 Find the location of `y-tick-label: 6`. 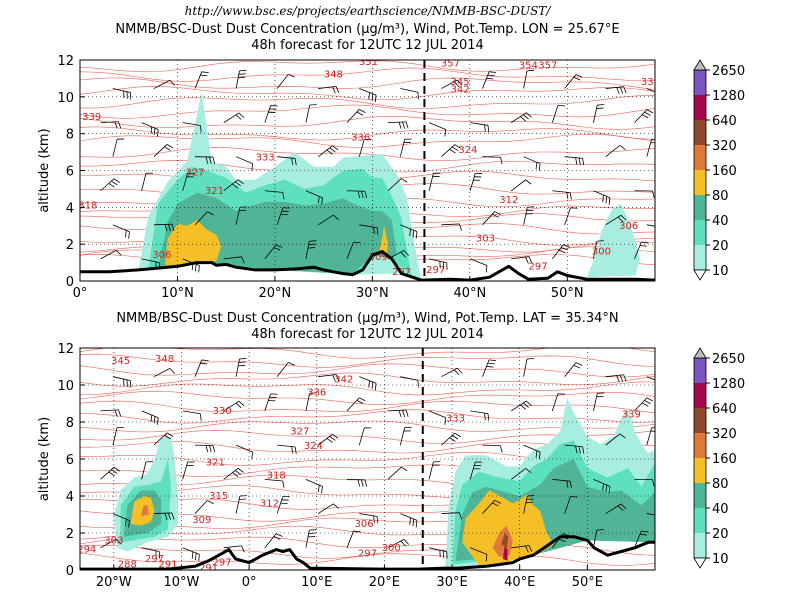

y-tick-label: 6 is located at coordinates (70, 172).